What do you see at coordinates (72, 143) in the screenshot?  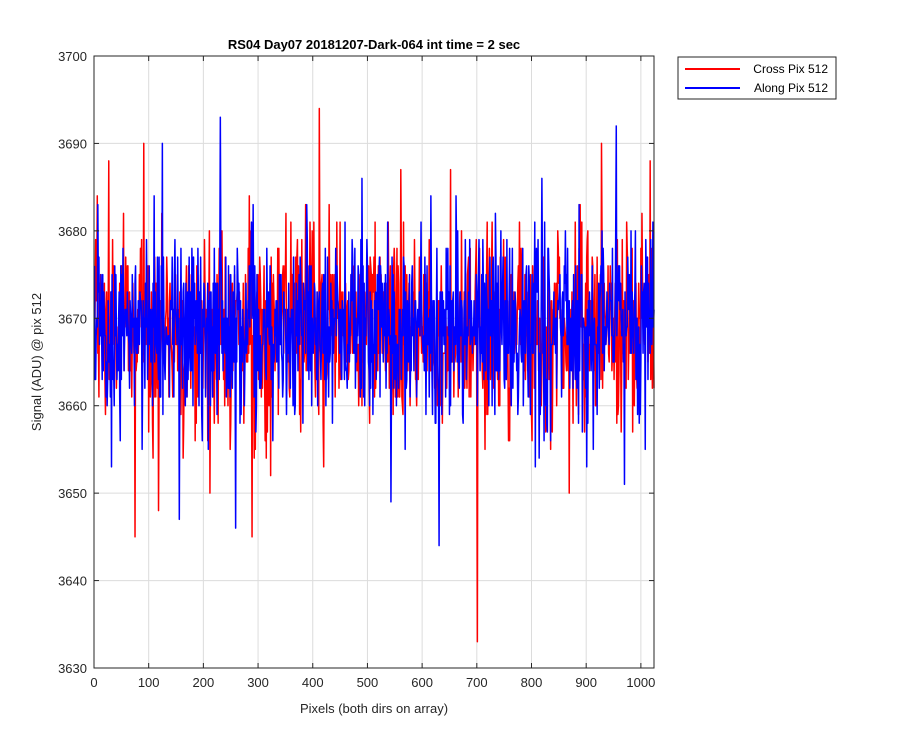 I see `y-tick-label: 3690` at bounding box center [72, 143].